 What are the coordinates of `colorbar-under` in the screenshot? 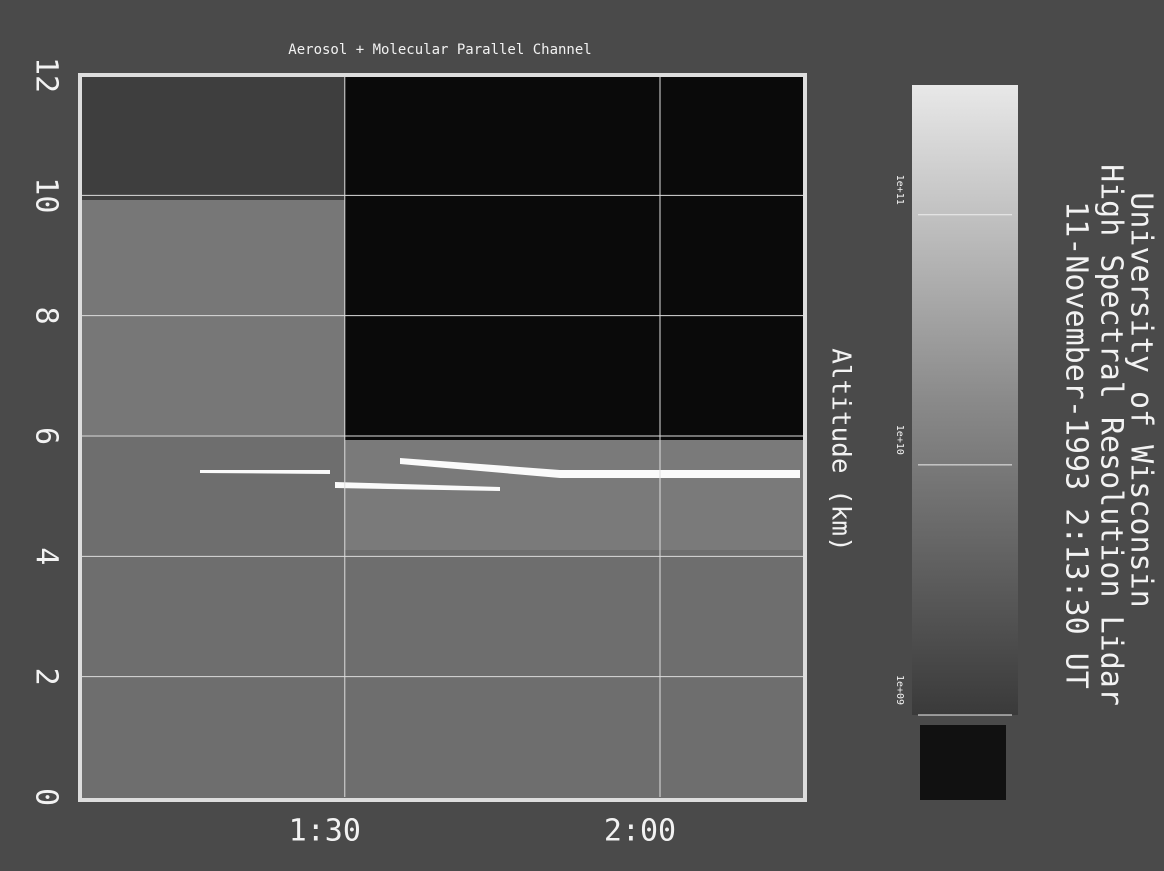 It's located at (963, 762).